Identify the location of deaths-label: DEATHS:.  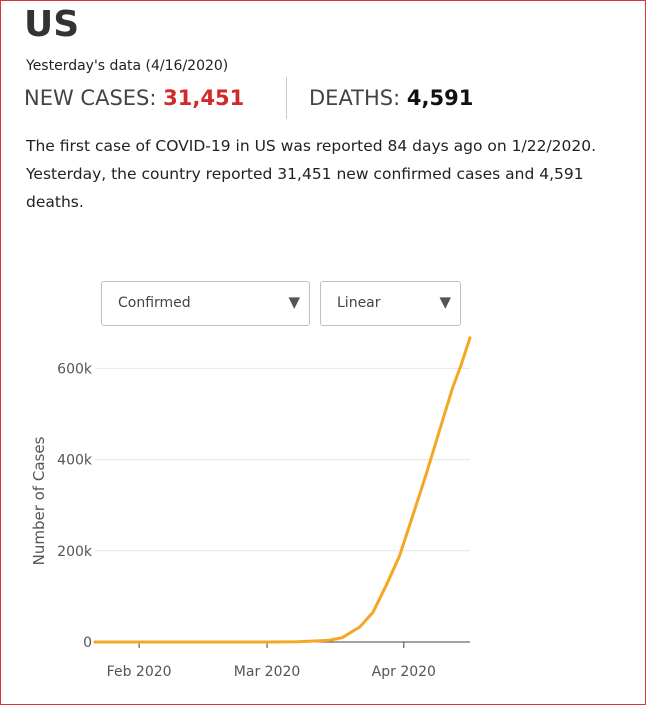
(355, 98).